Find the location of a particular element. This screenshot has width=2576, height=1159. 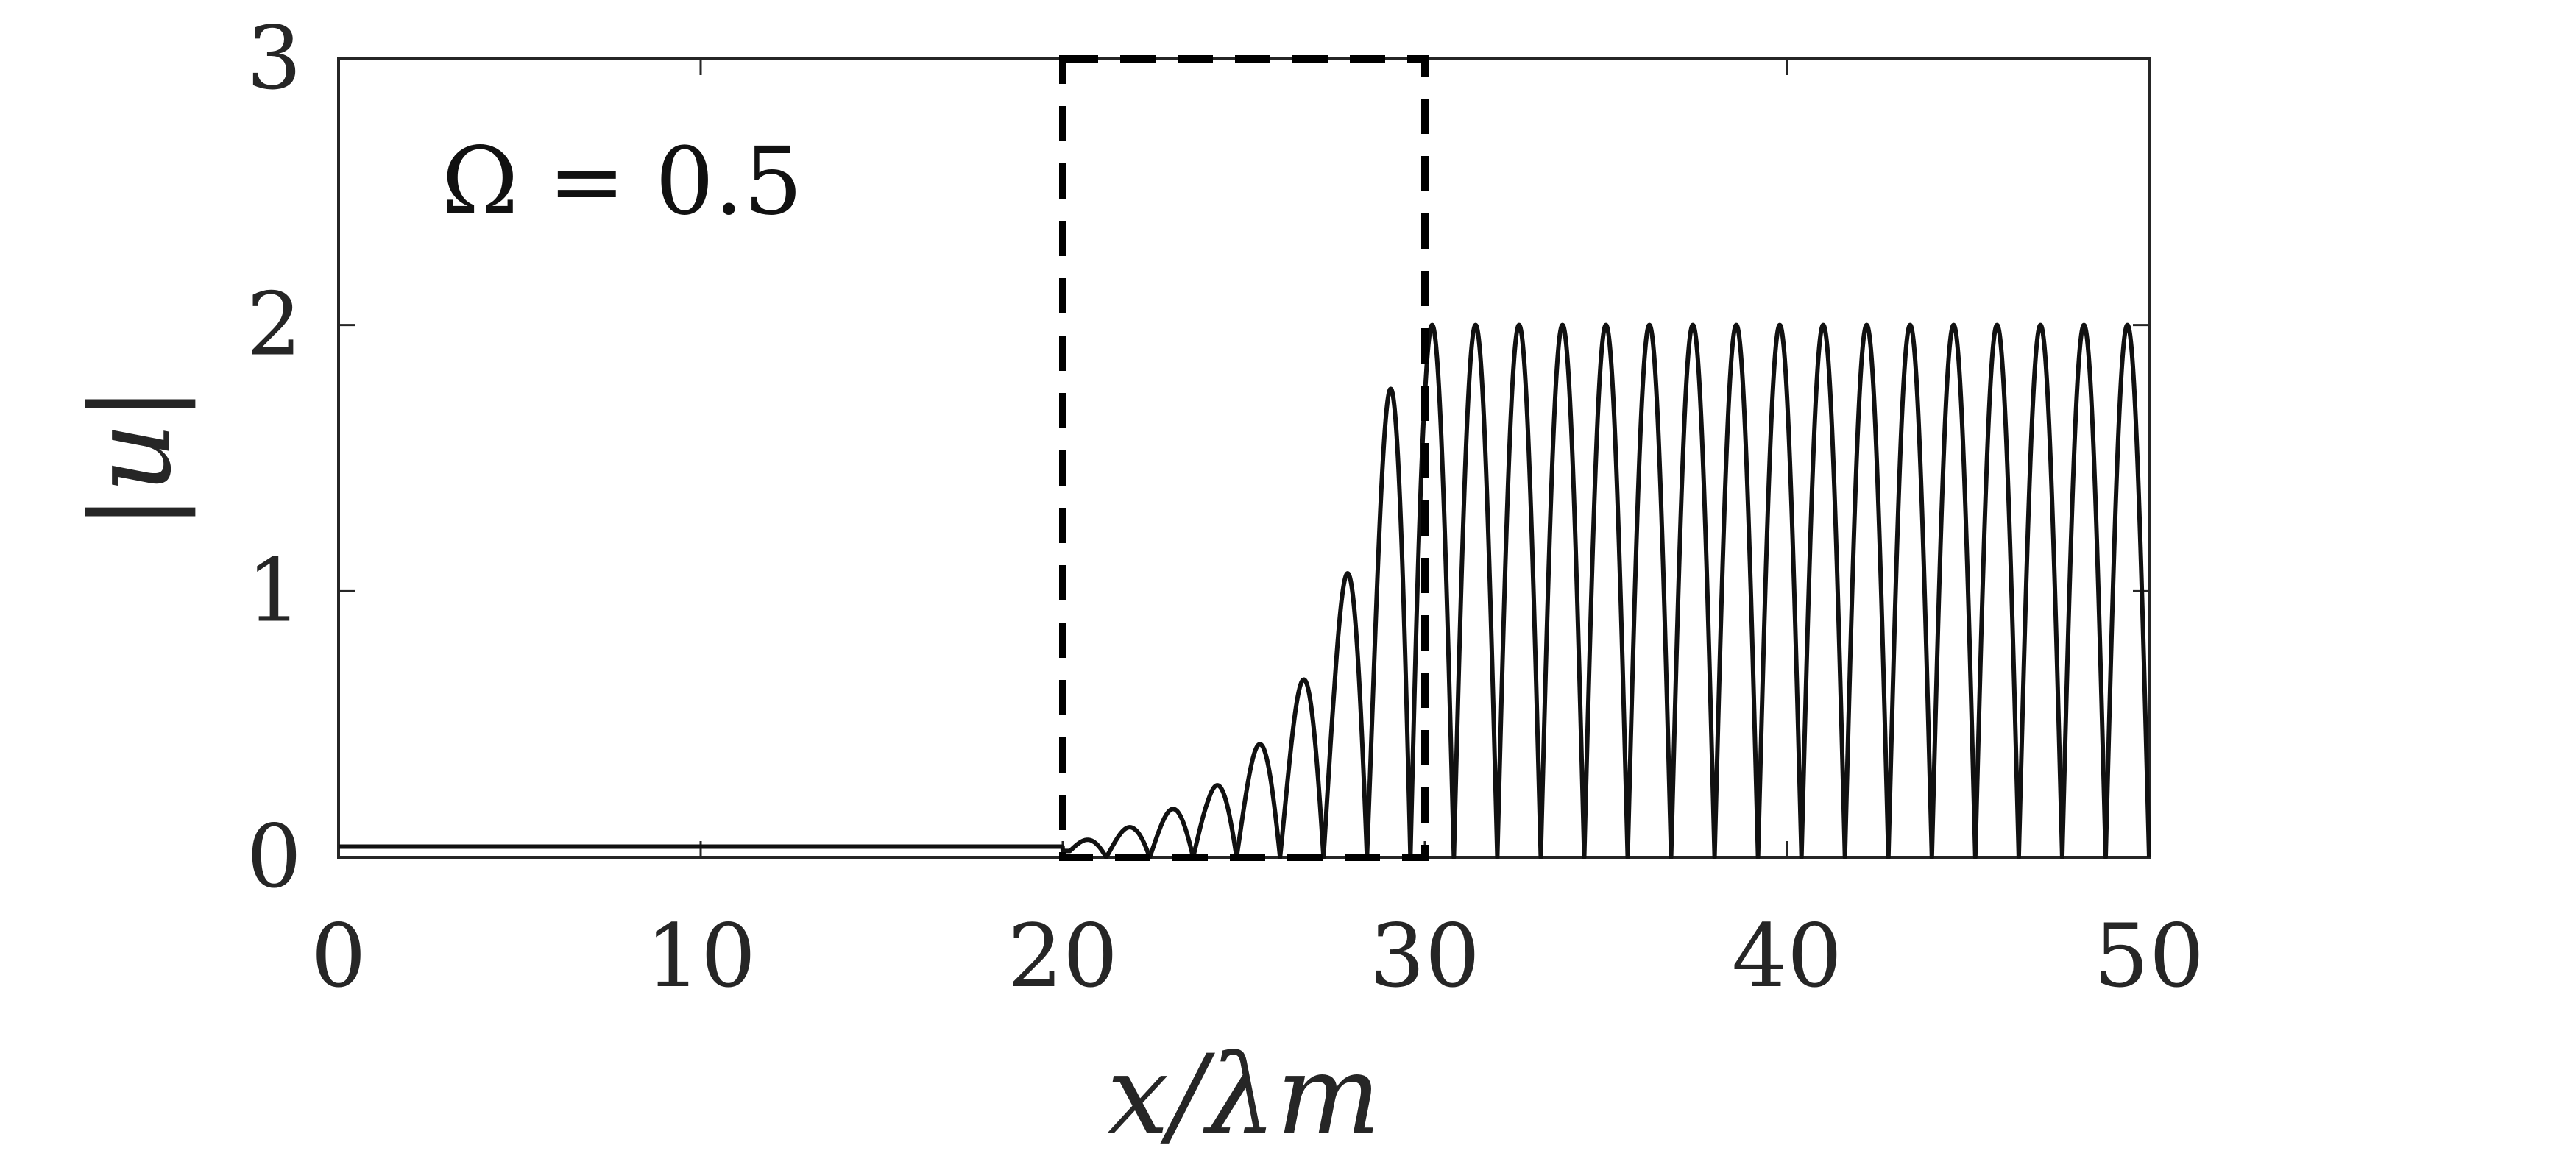

y-tick-label-3: 3 is located at coordinates (274, 58).